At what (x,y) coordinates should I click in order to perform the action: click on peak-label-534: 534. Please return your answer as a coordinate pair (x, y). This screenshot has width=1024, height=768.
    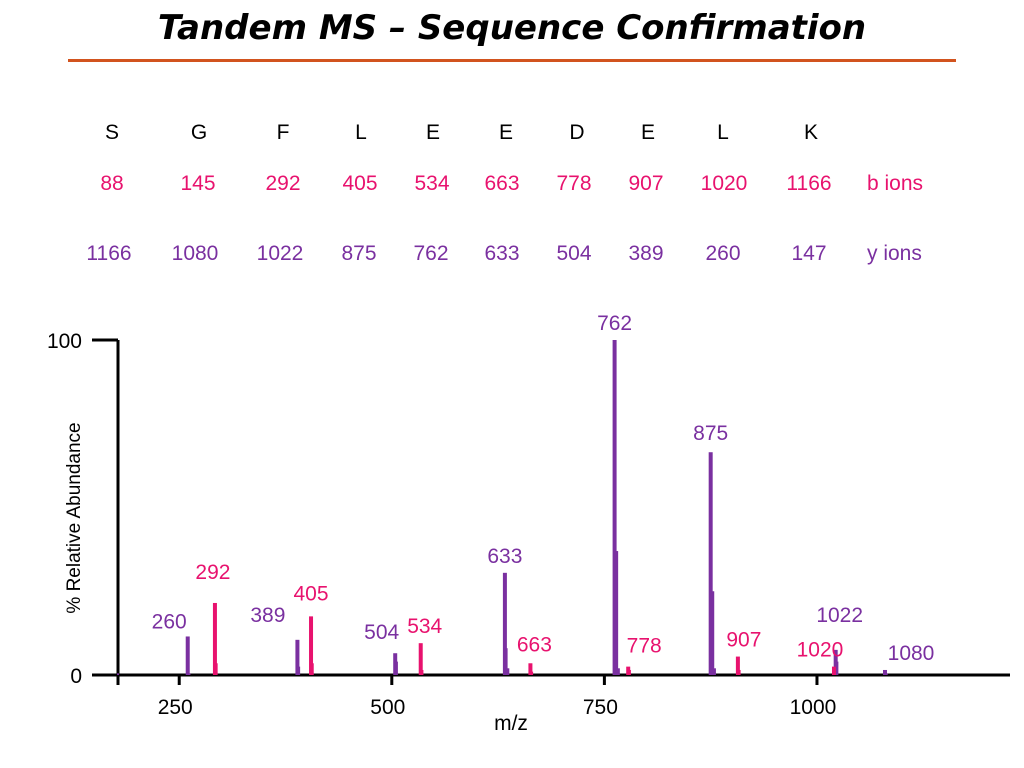
    Looking at the image, I should click on (424, 626).